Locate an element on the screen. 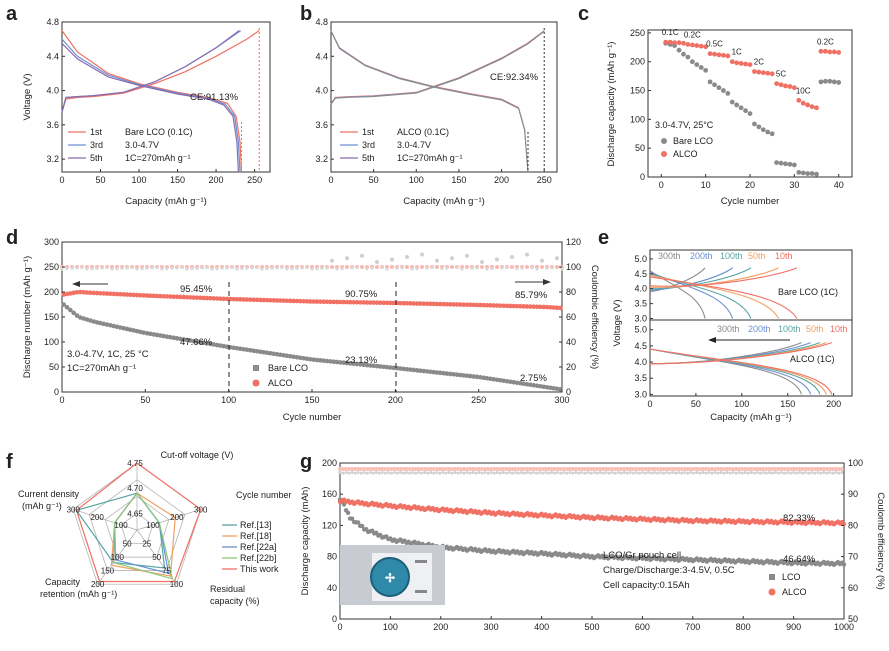  radar-axis-retention-1: Capacity is located at coordinates (63, 582).